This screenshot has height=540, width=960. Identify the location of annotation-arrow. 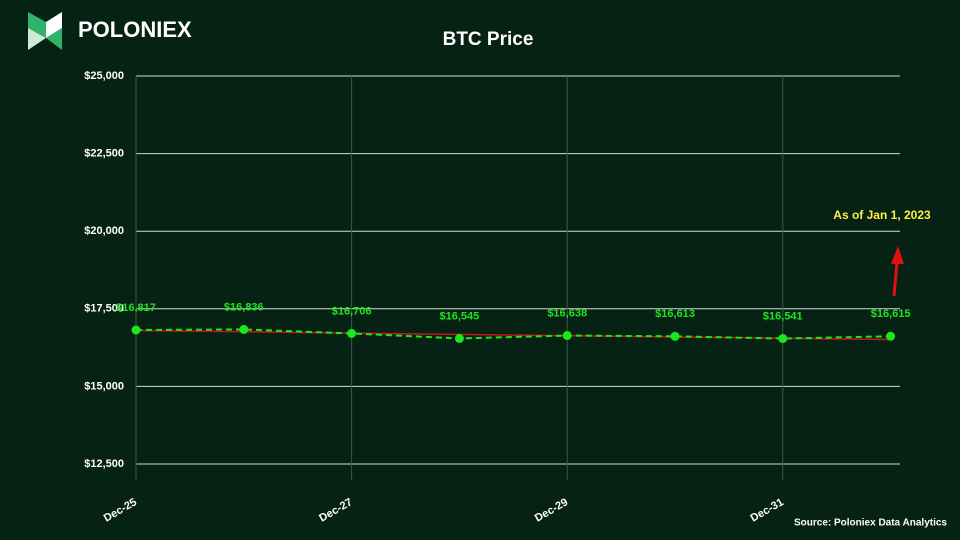
(897, 271).